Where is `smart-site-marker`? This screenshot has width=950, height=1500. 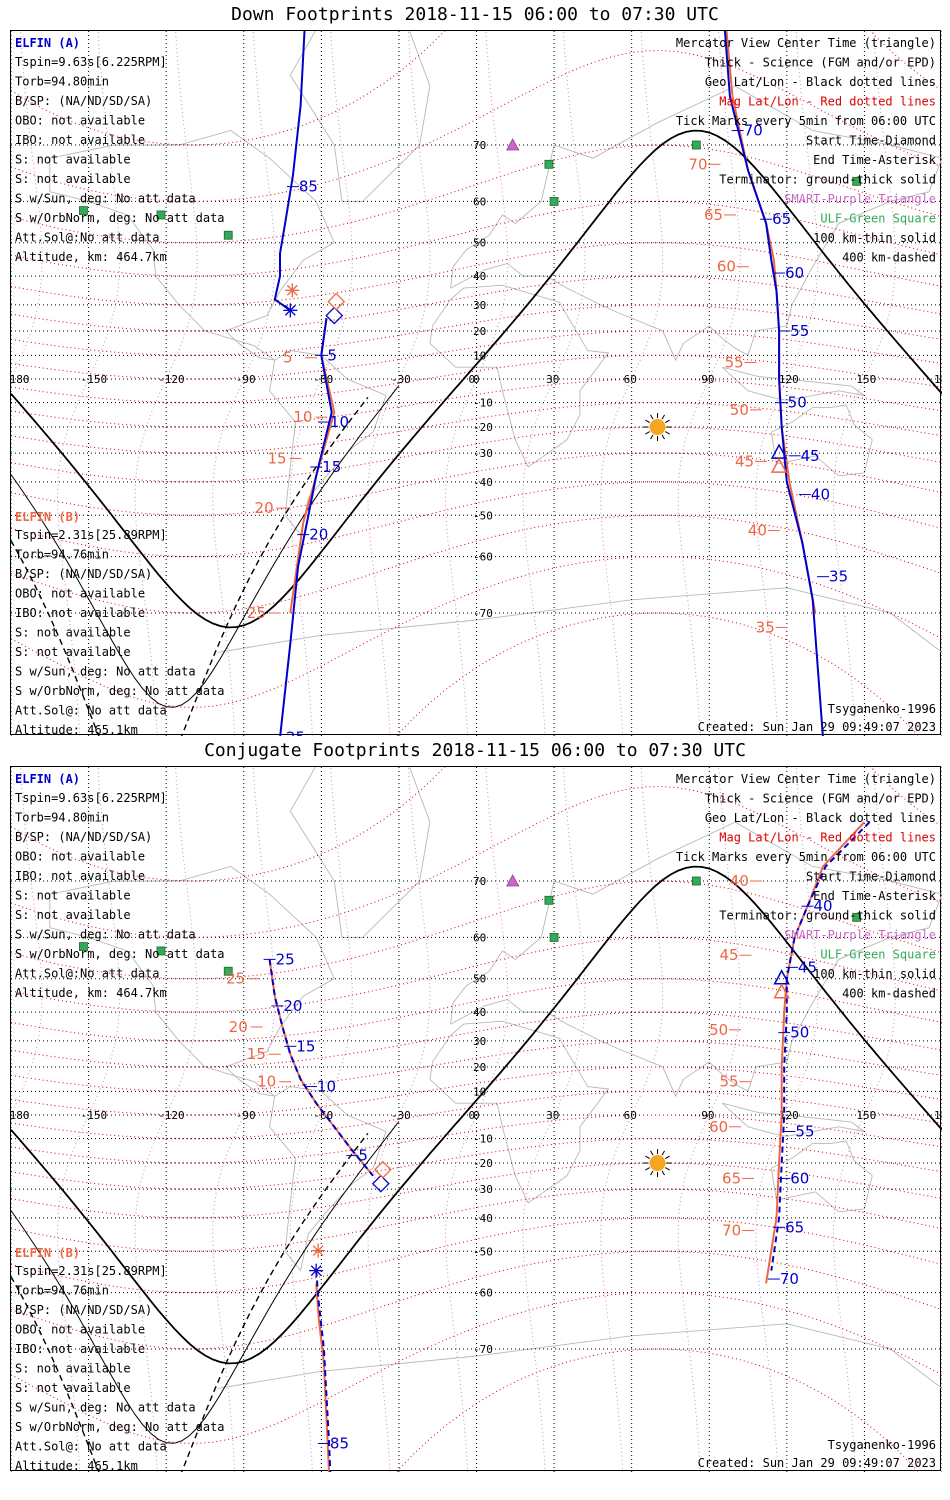
smart-site-marker is located at coordinates (513, 144).